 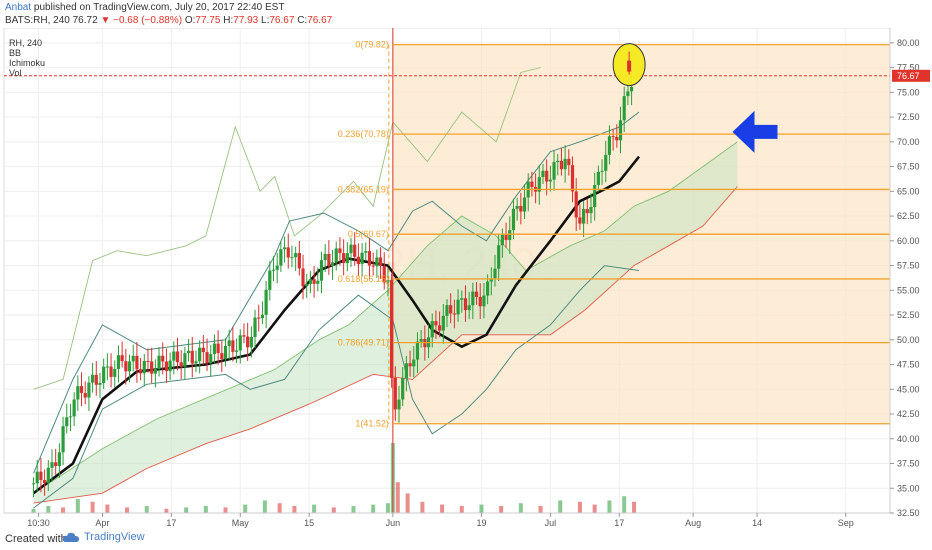 What do you see at coordinates (105, 20) in the screenshot?
I see `down-triangle-icon: ▼` at bounding box center [105, 20].